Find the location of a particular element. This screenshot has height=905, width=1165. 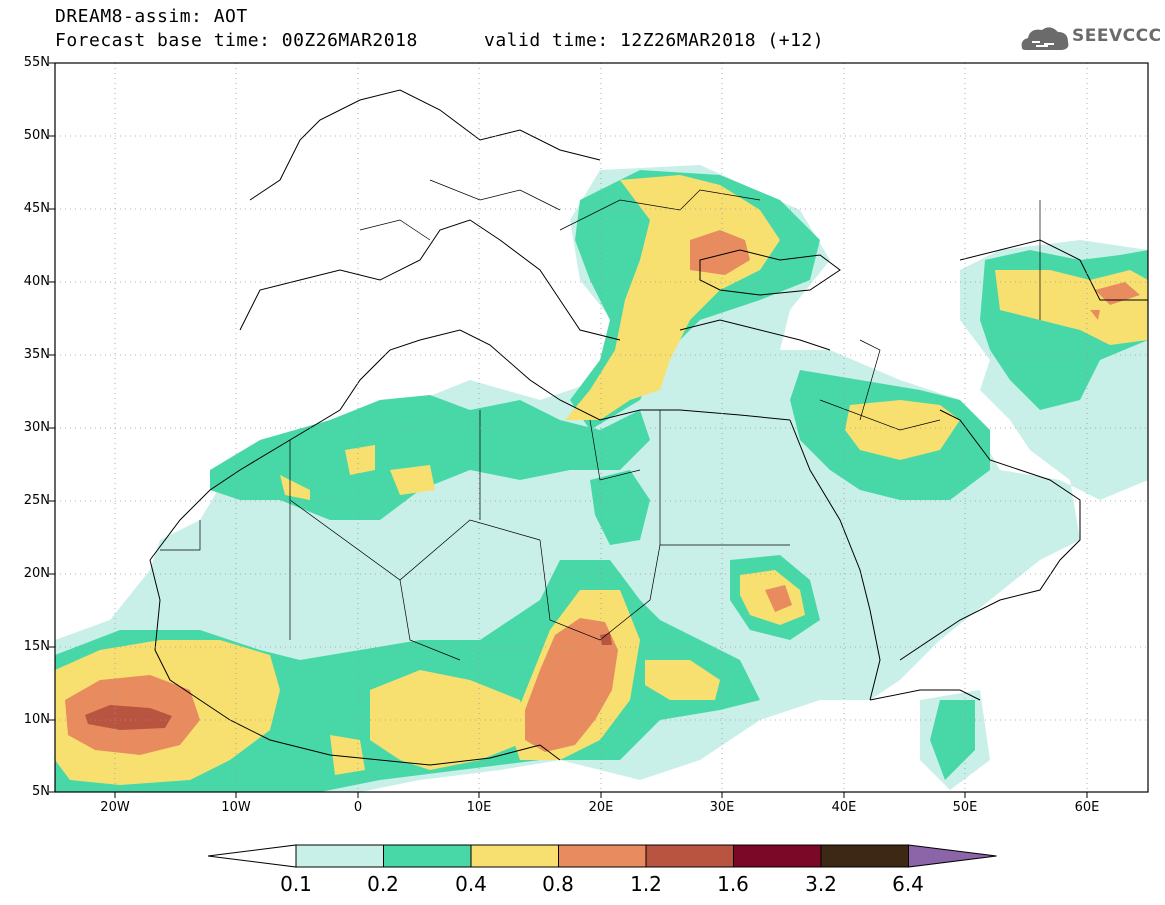

lon-label: 0 is located at coordinates (358, 807).